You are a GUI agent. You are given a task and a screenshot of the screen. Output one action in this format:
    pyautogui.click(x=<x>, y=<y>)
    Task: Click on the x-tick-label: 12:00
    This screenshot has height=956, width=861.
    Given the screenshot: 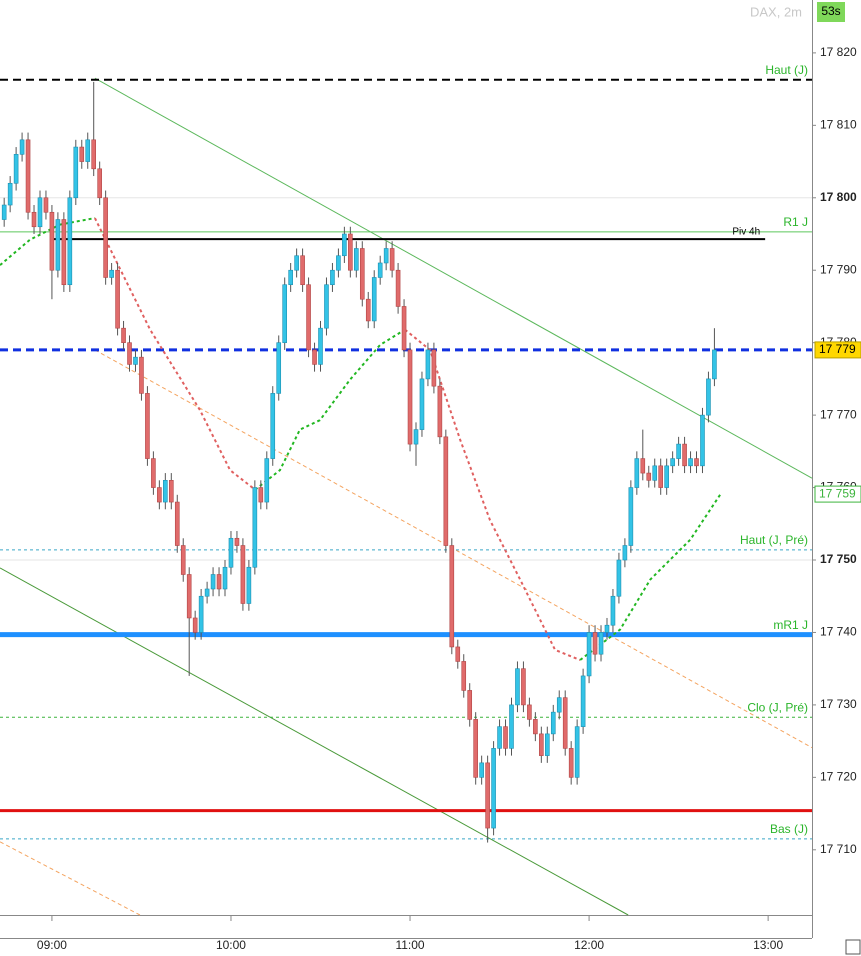 What is the action you would take?
    pyautogui.click(x=589, y=945)
    